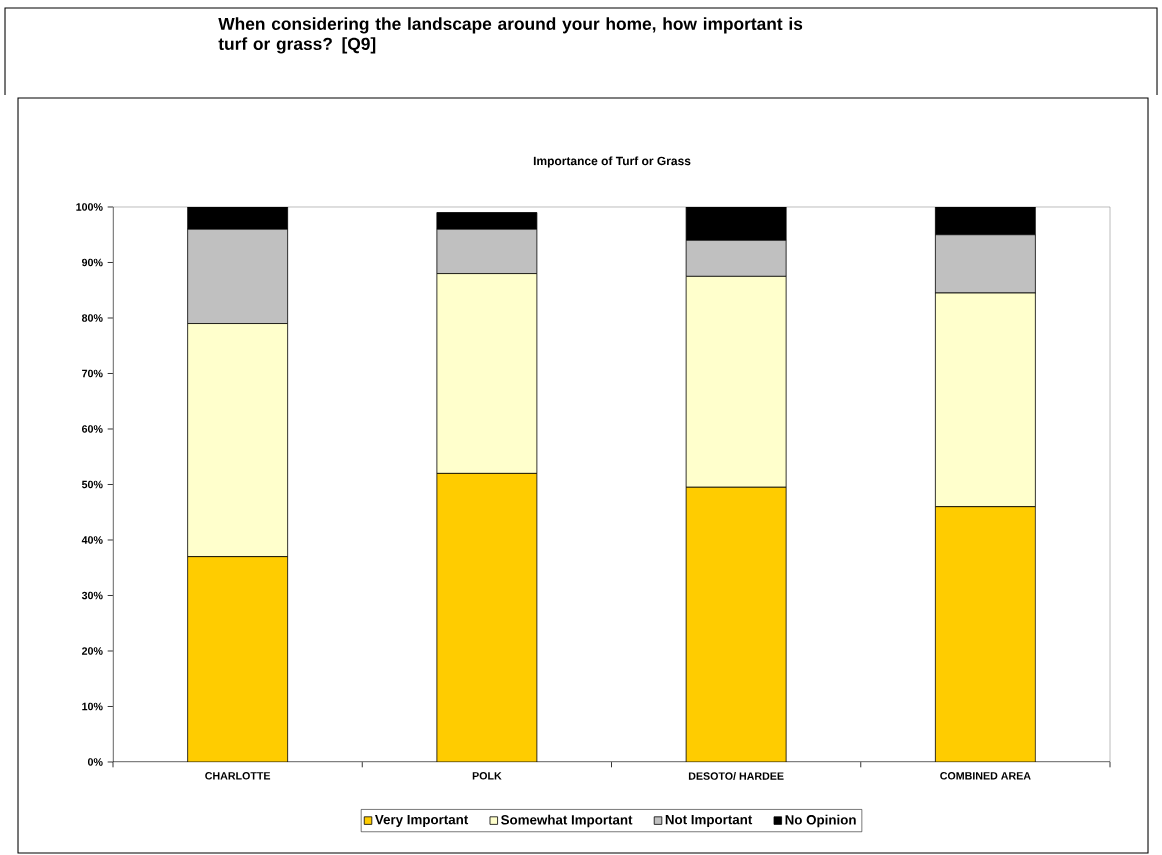 The height and width of the screenshot is (855, 1162). I want to click on legend-label: Not Important, so click(709, 821).